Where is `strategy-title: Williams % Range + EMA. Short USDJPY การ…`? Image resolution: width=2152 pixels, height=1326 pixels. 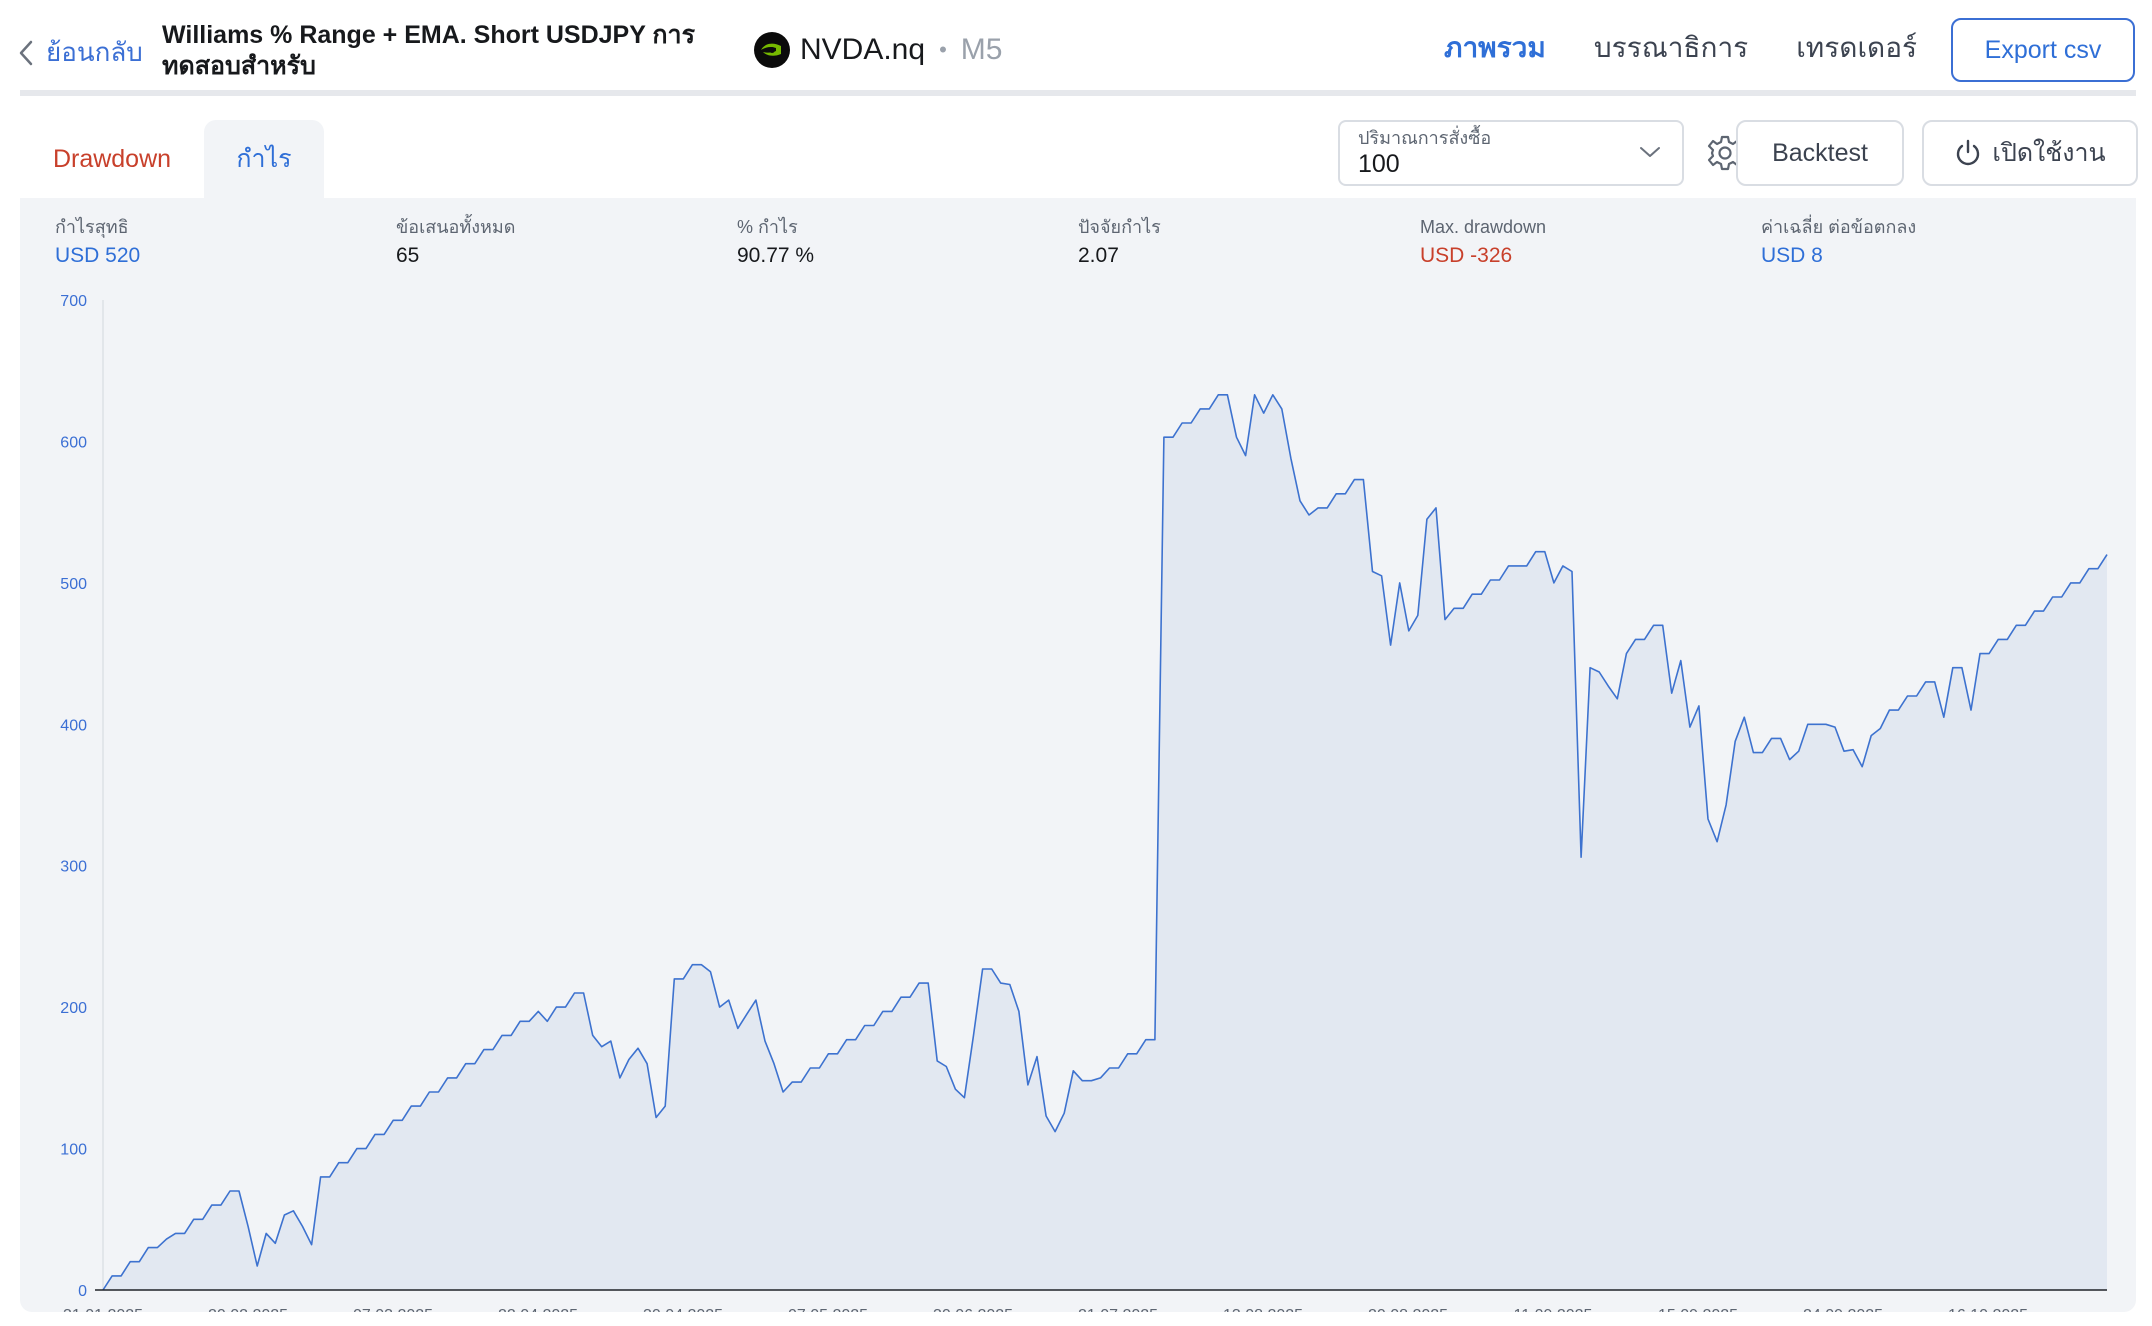
strategy-title: Williams % Range + EMA. Short USDJPY การ… is located at coordinates (429, 50).